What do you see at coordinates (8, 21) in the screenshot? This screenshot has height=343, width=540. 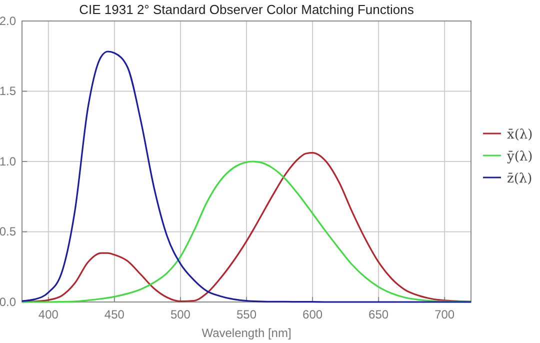 I see `y-tick-label: 2.0` at bounding box center [8, 21].